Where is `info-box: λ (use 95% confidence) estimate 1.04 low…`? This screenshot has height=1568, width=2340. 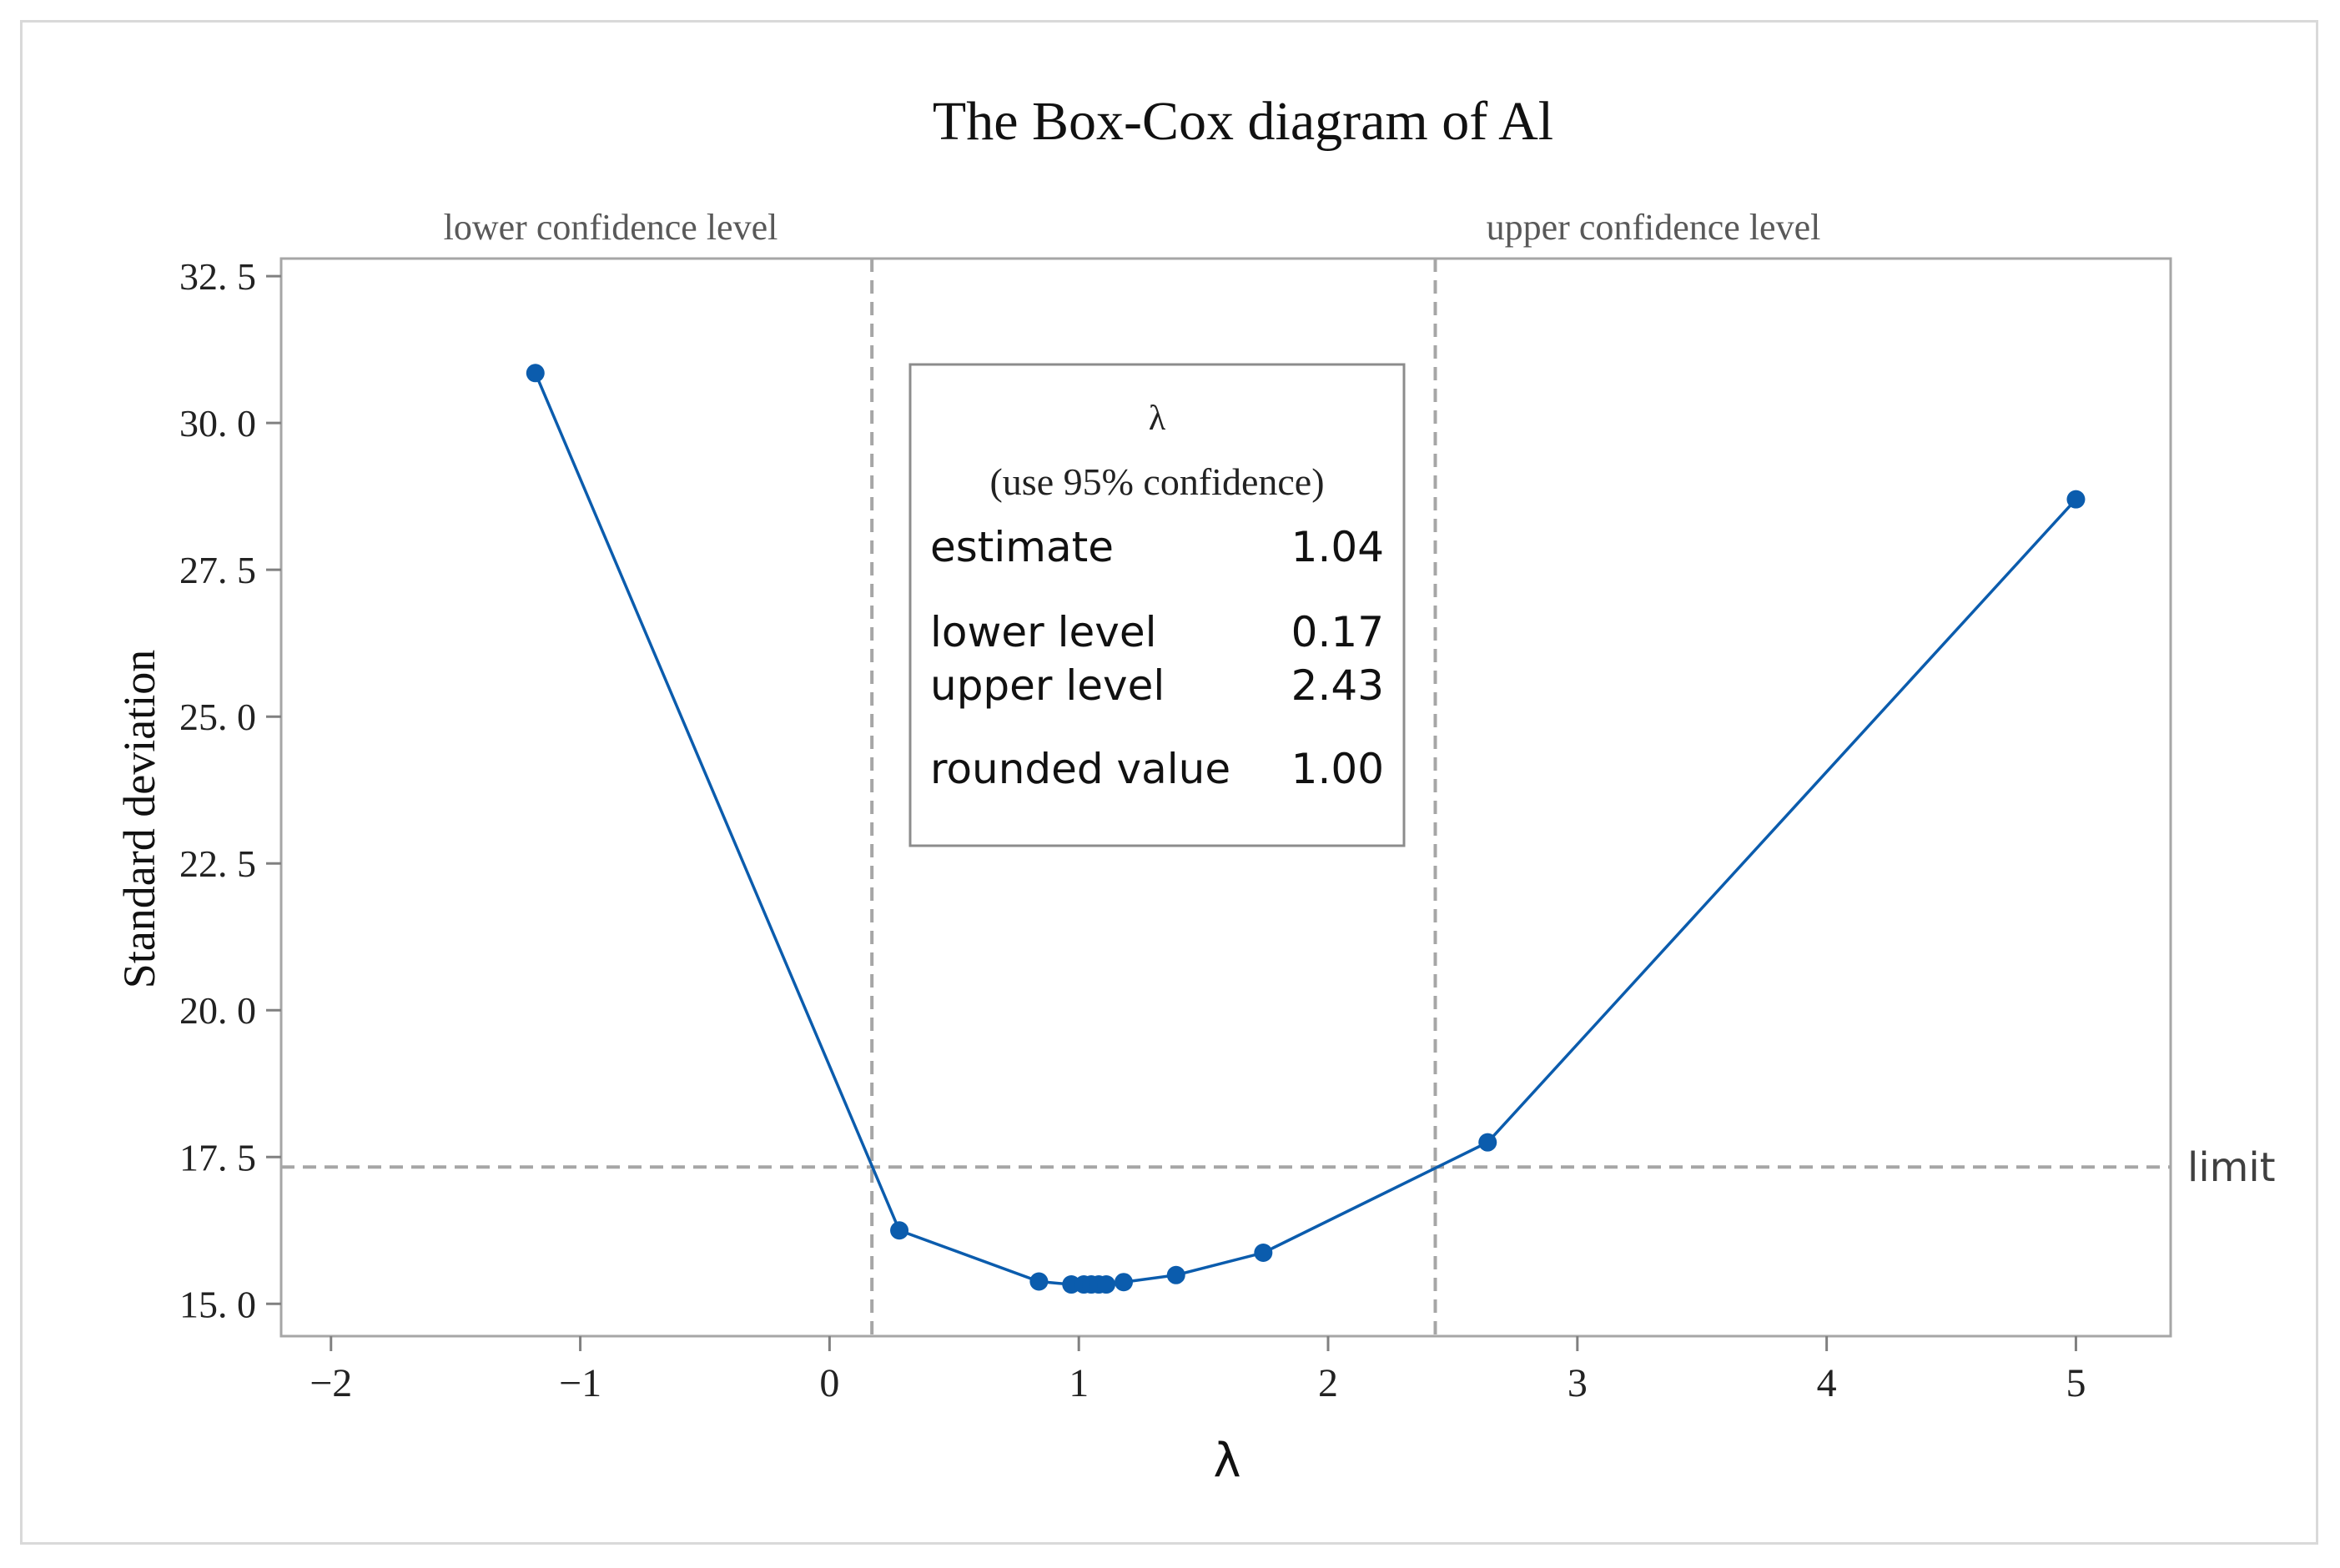
info-box: λ (use 95% confidence) estimate 1.04 low… is located at coordinates (1157, 605).